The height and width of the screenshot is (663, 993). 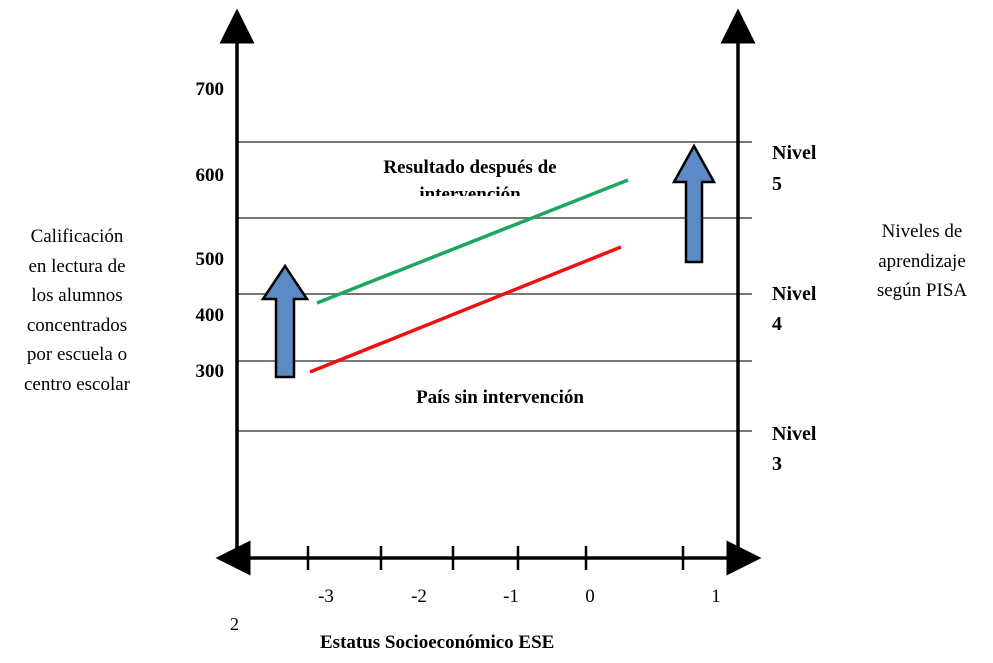 I want to click on y-tick-label: 300, so click(x=210, y=371).